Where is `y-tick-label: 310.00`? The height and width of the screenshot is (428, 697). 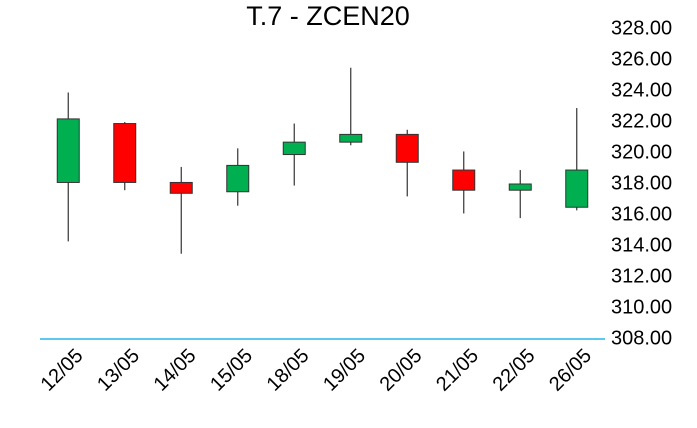
y-tick-label: 310.00 is located at coordinates (641, 307).